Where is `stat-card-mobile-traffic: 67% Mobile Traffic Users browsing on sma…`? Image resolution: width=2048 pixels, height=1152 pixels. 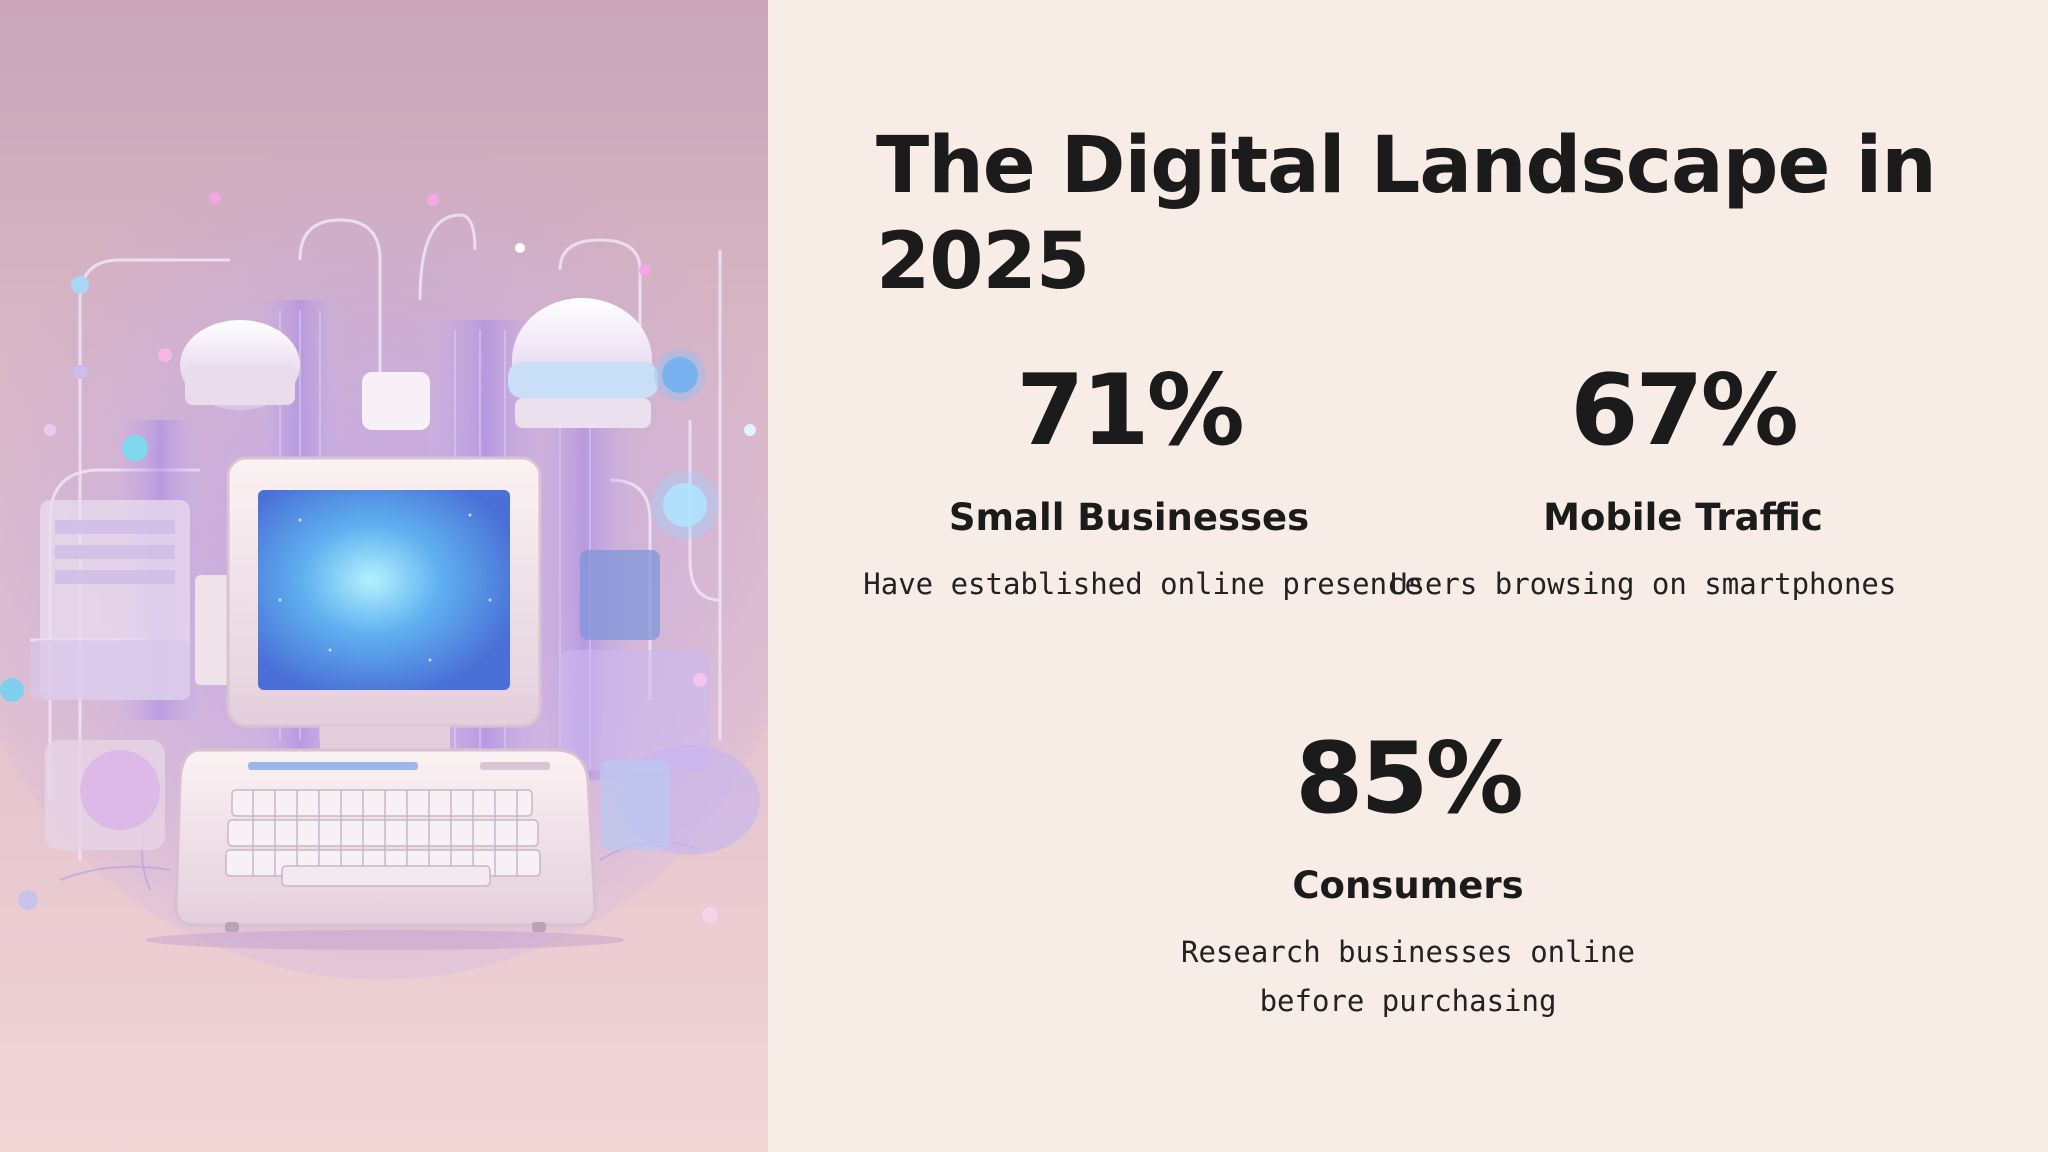 stat-card-mobile-traffic: 67% Mobile Traffic Users browsing on sma… is located at coordinates (1683, 482).